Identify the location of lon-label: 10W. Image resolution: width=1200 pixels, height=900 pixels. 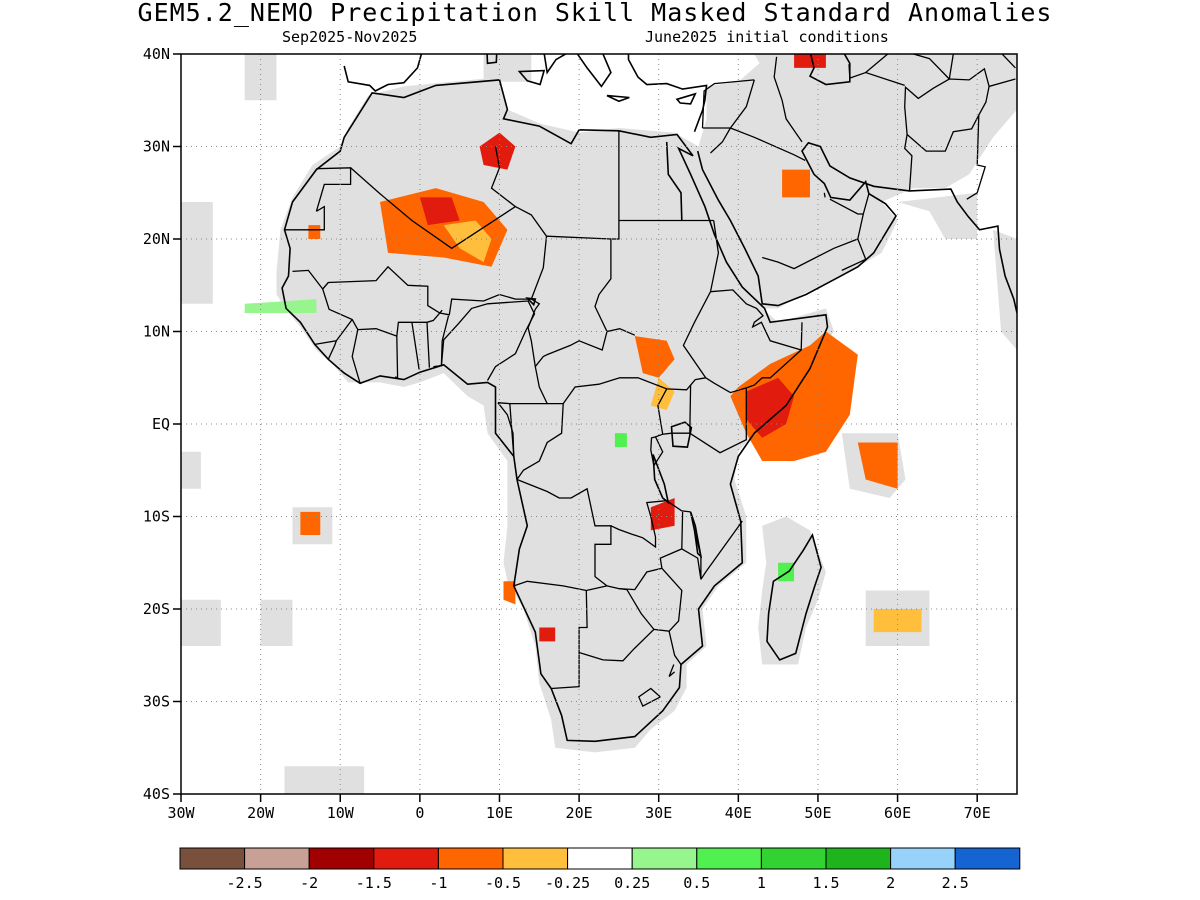
(341, 813).